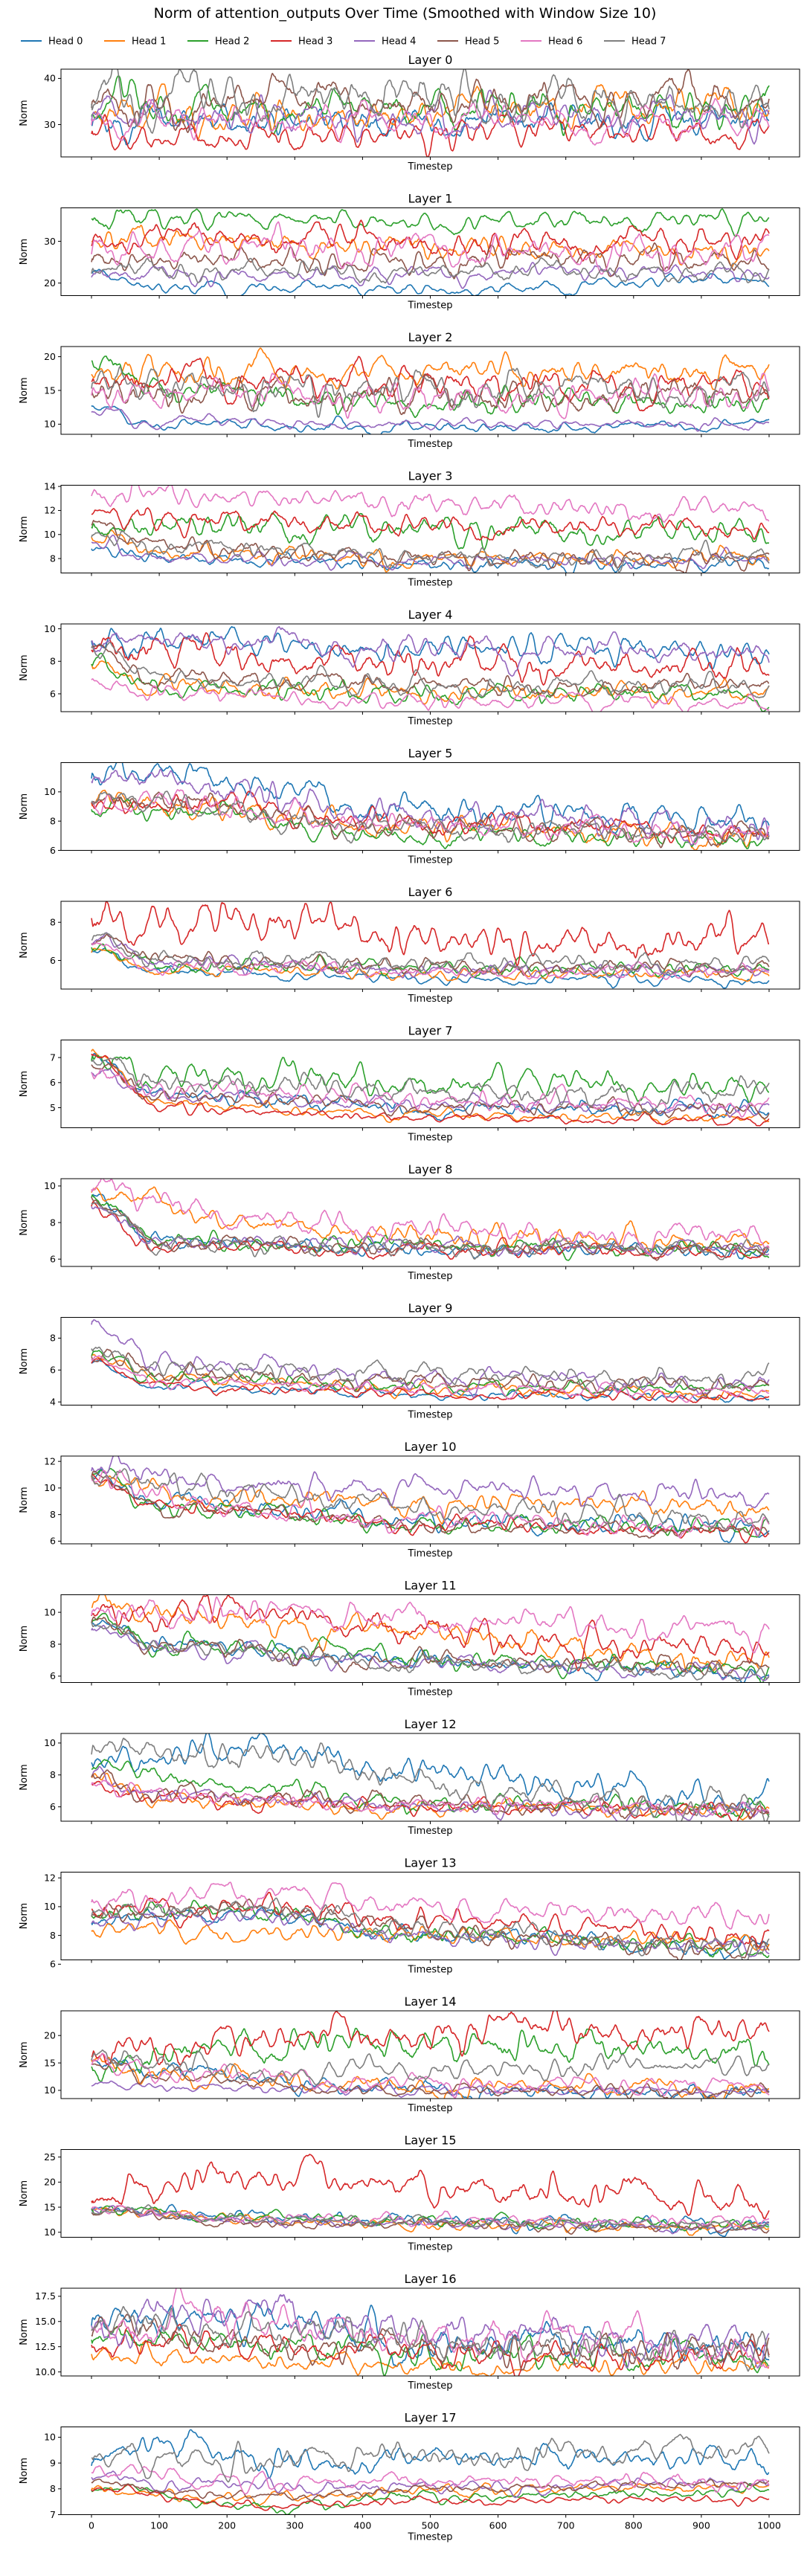 This screenshot has height=2576, width=810. What do you see at coordinates (52, 42) in the screenshot?
I see `legend-entry: Head 0` at bounding box center [52, 42].